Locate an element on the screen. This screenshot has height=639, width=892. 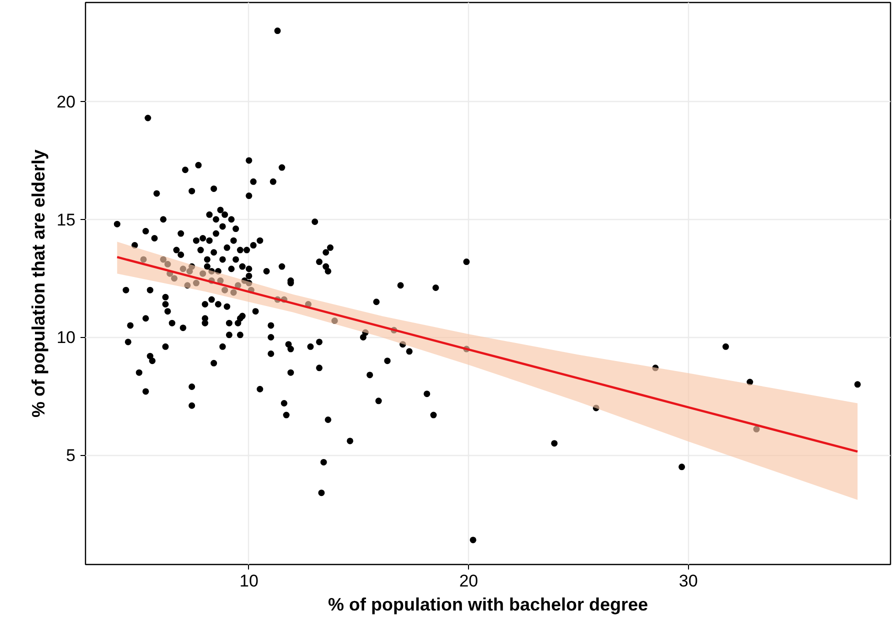
y-tick-label: 5 is located at coordinates (71, 456).